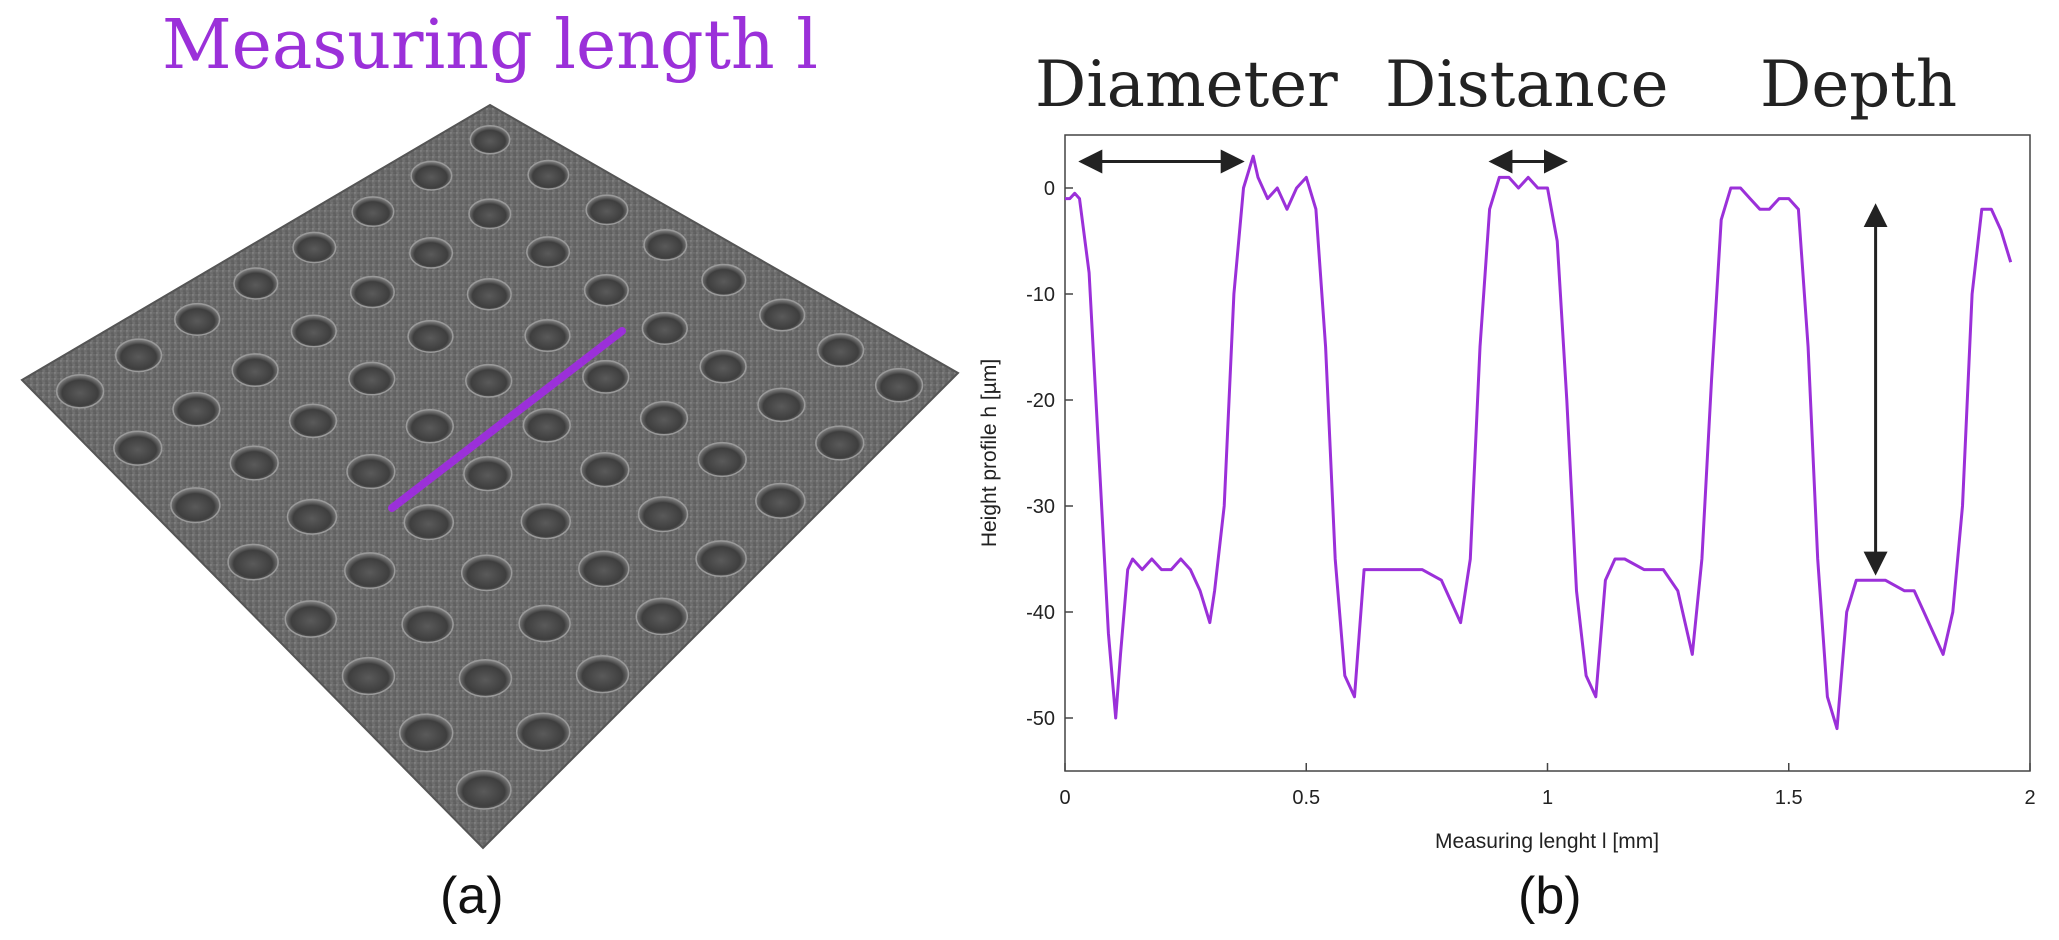 Image resolution: width=2059 pixels, height=940 pixels. Describe the element at coordinates (1040, 401) in the screenshot. I see `y-tick-label: -20` at that location.